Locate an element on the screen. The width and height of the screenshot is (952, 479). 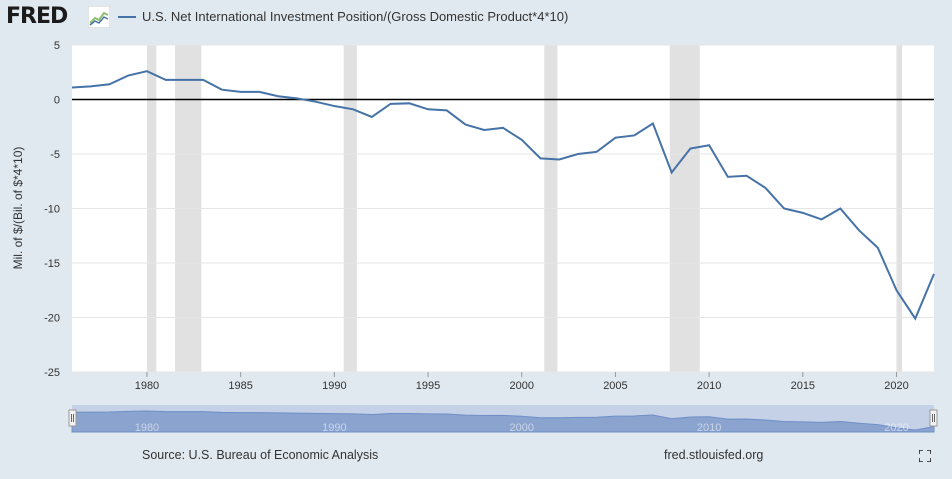
navigator-label: 1980 is located at coordinates (147, 428).